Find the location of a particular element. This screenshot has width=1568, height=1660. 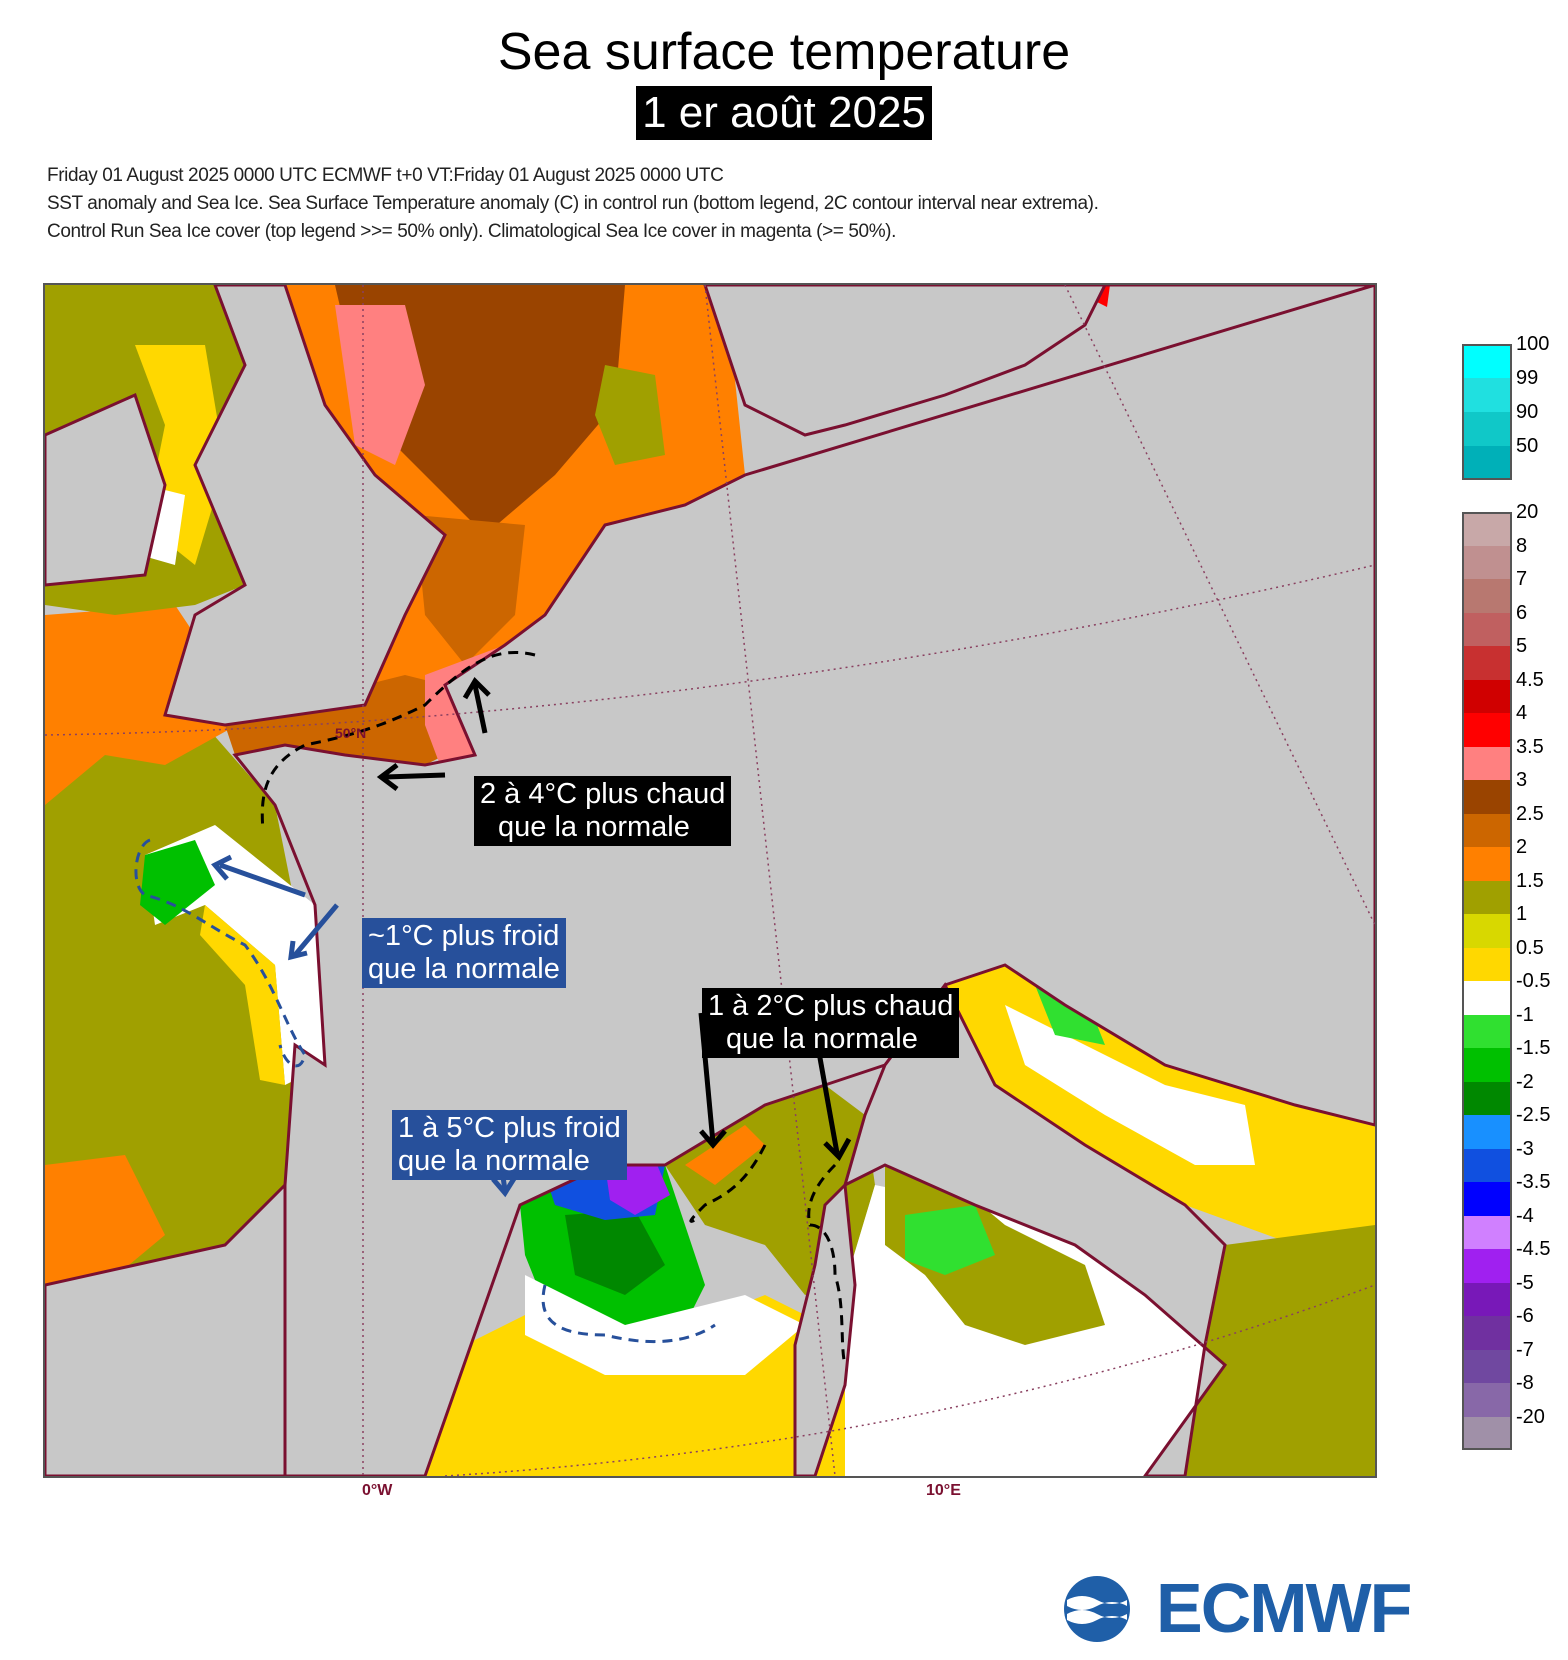

land-great-britain is located at coordinates (305, 506).